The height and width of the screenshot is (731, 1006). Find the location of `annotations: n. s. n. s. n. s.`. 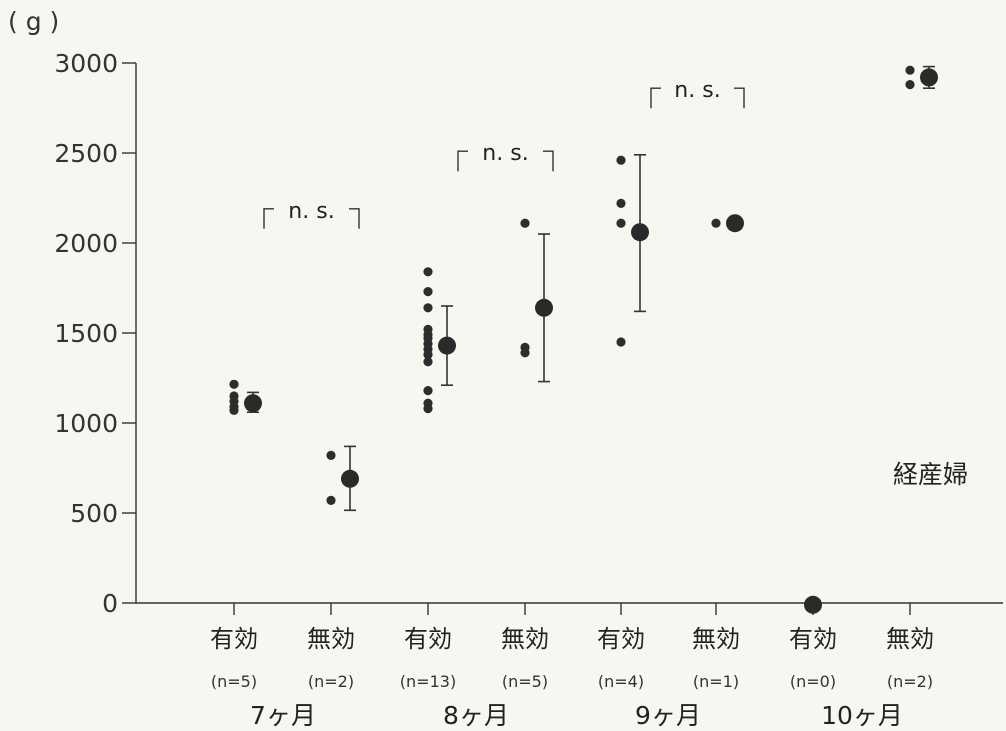

annotations: n. s. n. s. n. s. is located at coordinates (504, 153).